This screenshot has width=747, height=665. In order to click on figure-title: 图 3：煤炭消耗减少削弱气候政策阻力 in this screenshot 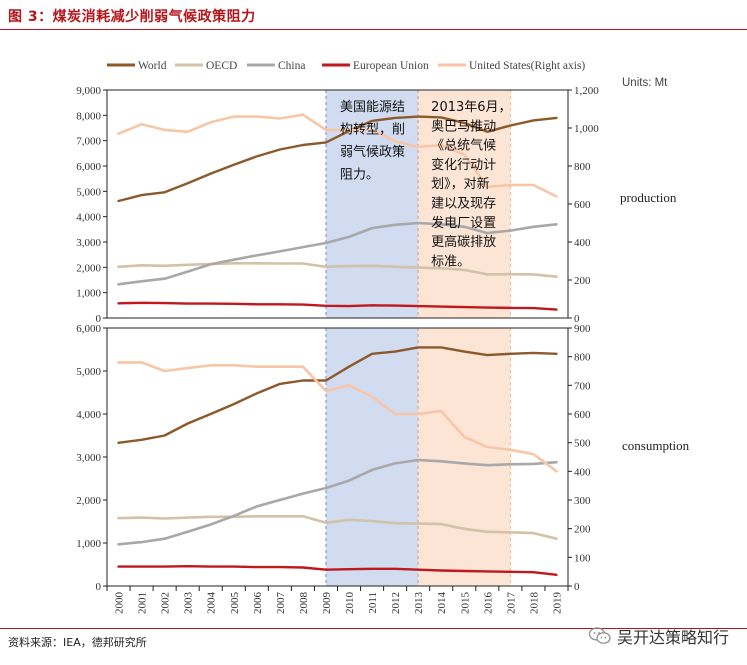, I will do `click(373, 15)`.